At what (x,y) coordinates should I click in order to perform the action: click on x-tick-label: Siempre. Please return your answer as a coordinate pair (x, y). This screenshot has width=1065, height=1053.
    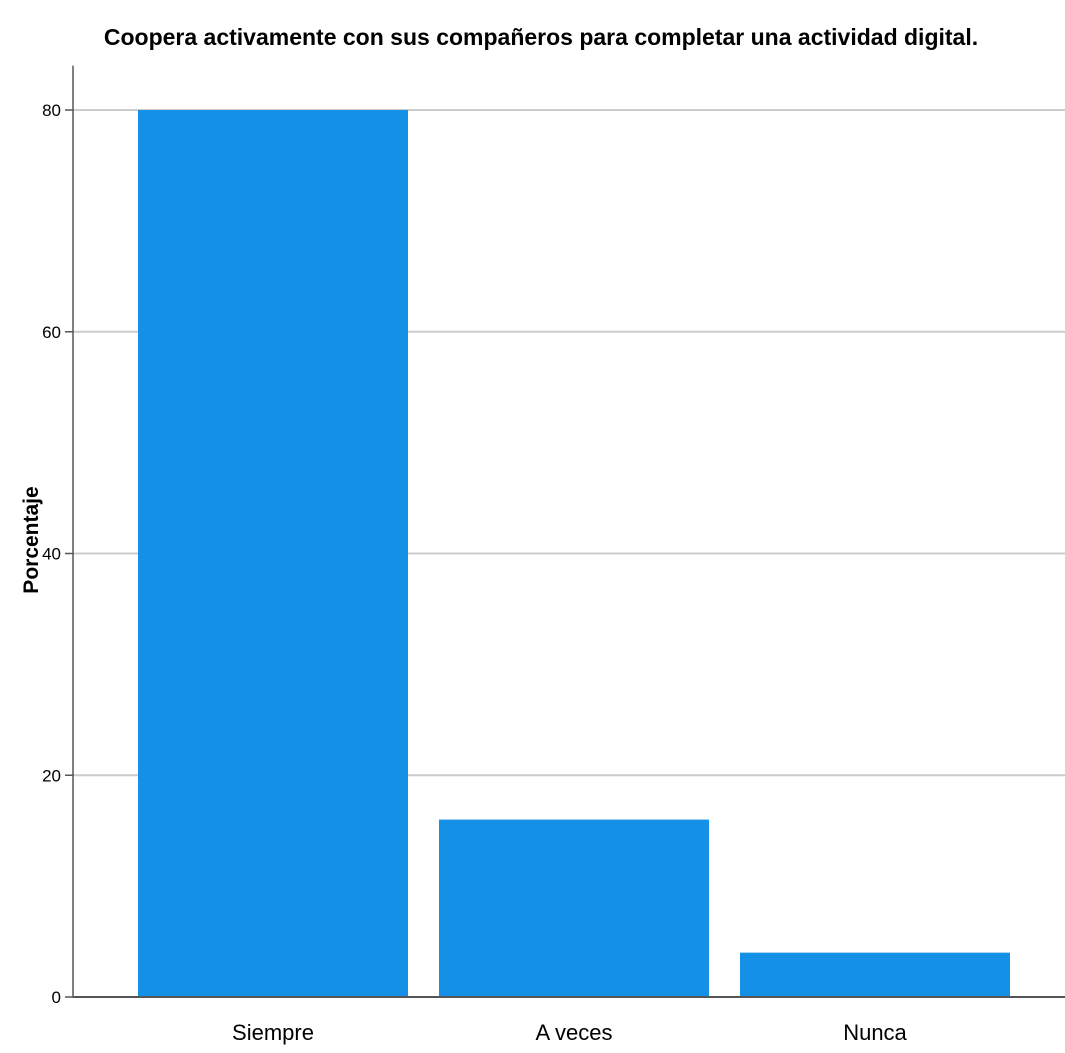
    Looking at the image, I should click on (273, 1032).